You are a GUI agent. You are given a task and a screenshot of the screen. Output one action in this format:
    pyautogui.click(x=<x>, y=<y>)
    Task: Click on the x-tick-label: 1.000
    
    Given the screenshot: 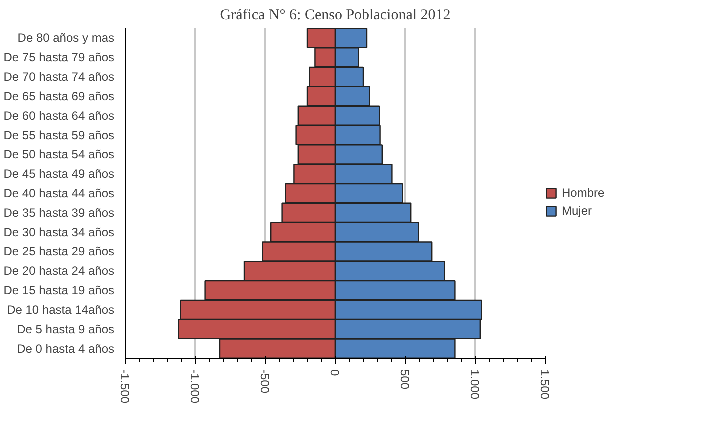 What is the action you would take?
    pyautogui.click(x=475, y=385)
    